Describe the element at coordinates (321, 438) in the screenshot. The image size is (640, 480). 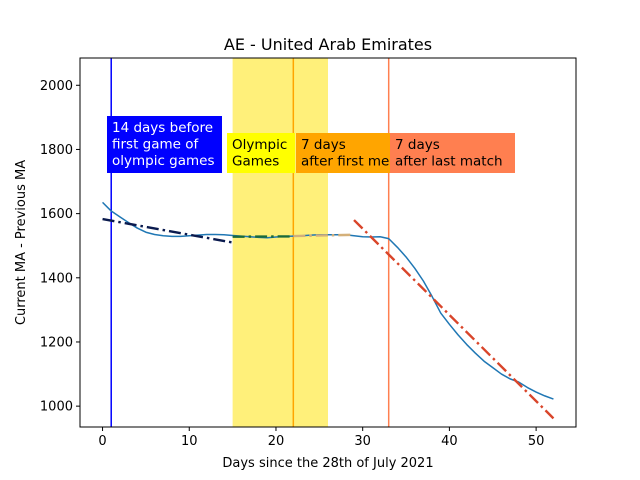
I see `x-axis-ticks: 0 10 20 30 40 50` at that location.